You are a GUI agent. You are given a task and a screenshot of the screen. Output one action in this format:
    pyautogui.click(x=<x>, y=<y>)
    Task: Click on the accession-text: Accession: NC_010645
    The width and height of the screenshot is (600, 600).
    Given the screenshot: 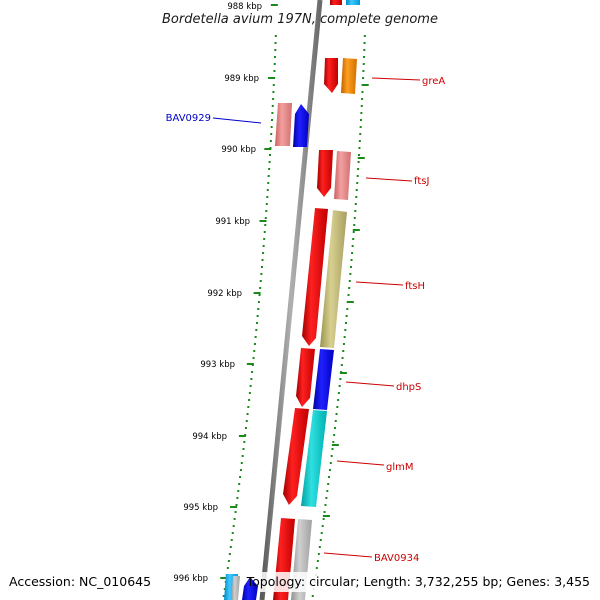 What is the action you would take?
    pyautogui.click(x=80, y=581)
    